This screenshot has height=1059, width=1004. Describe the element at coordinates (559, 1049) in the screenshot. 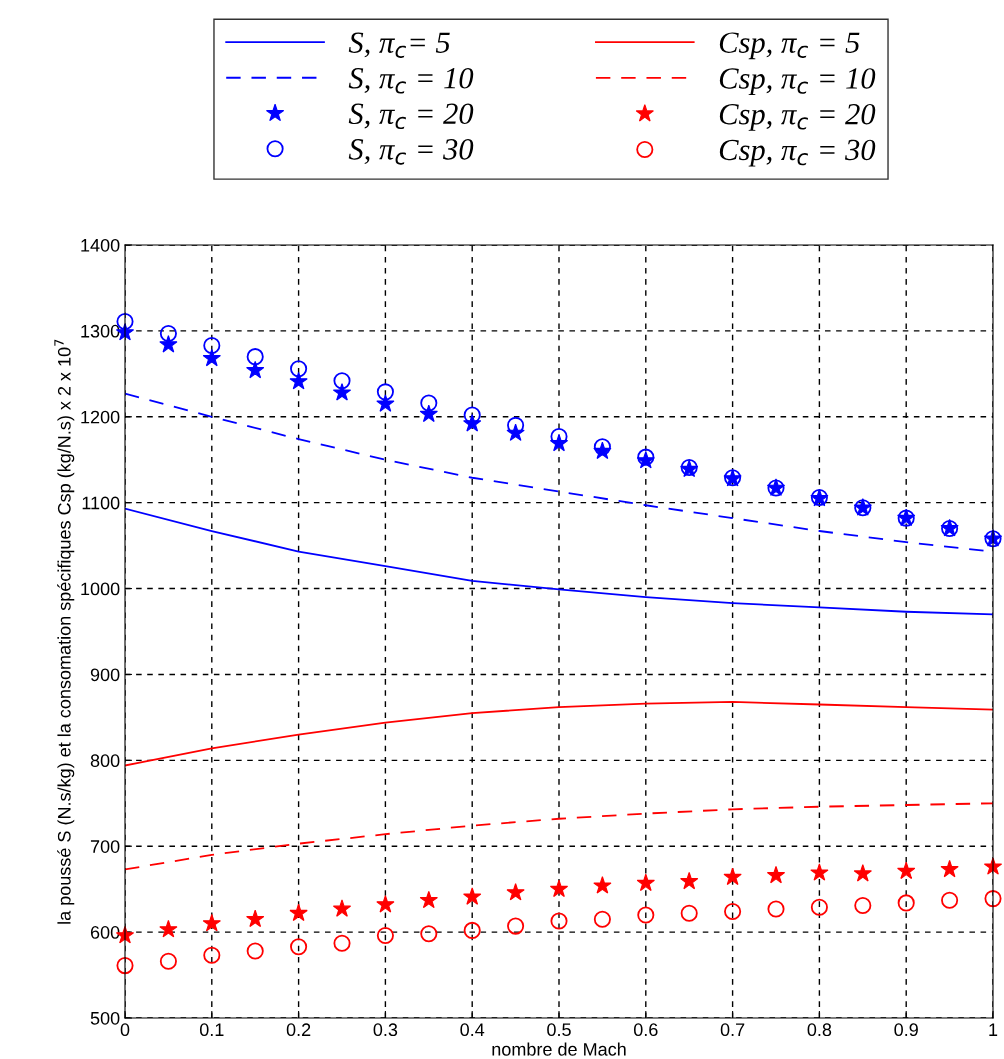

I see `x-axis-title: nombre de Mach` at that location.